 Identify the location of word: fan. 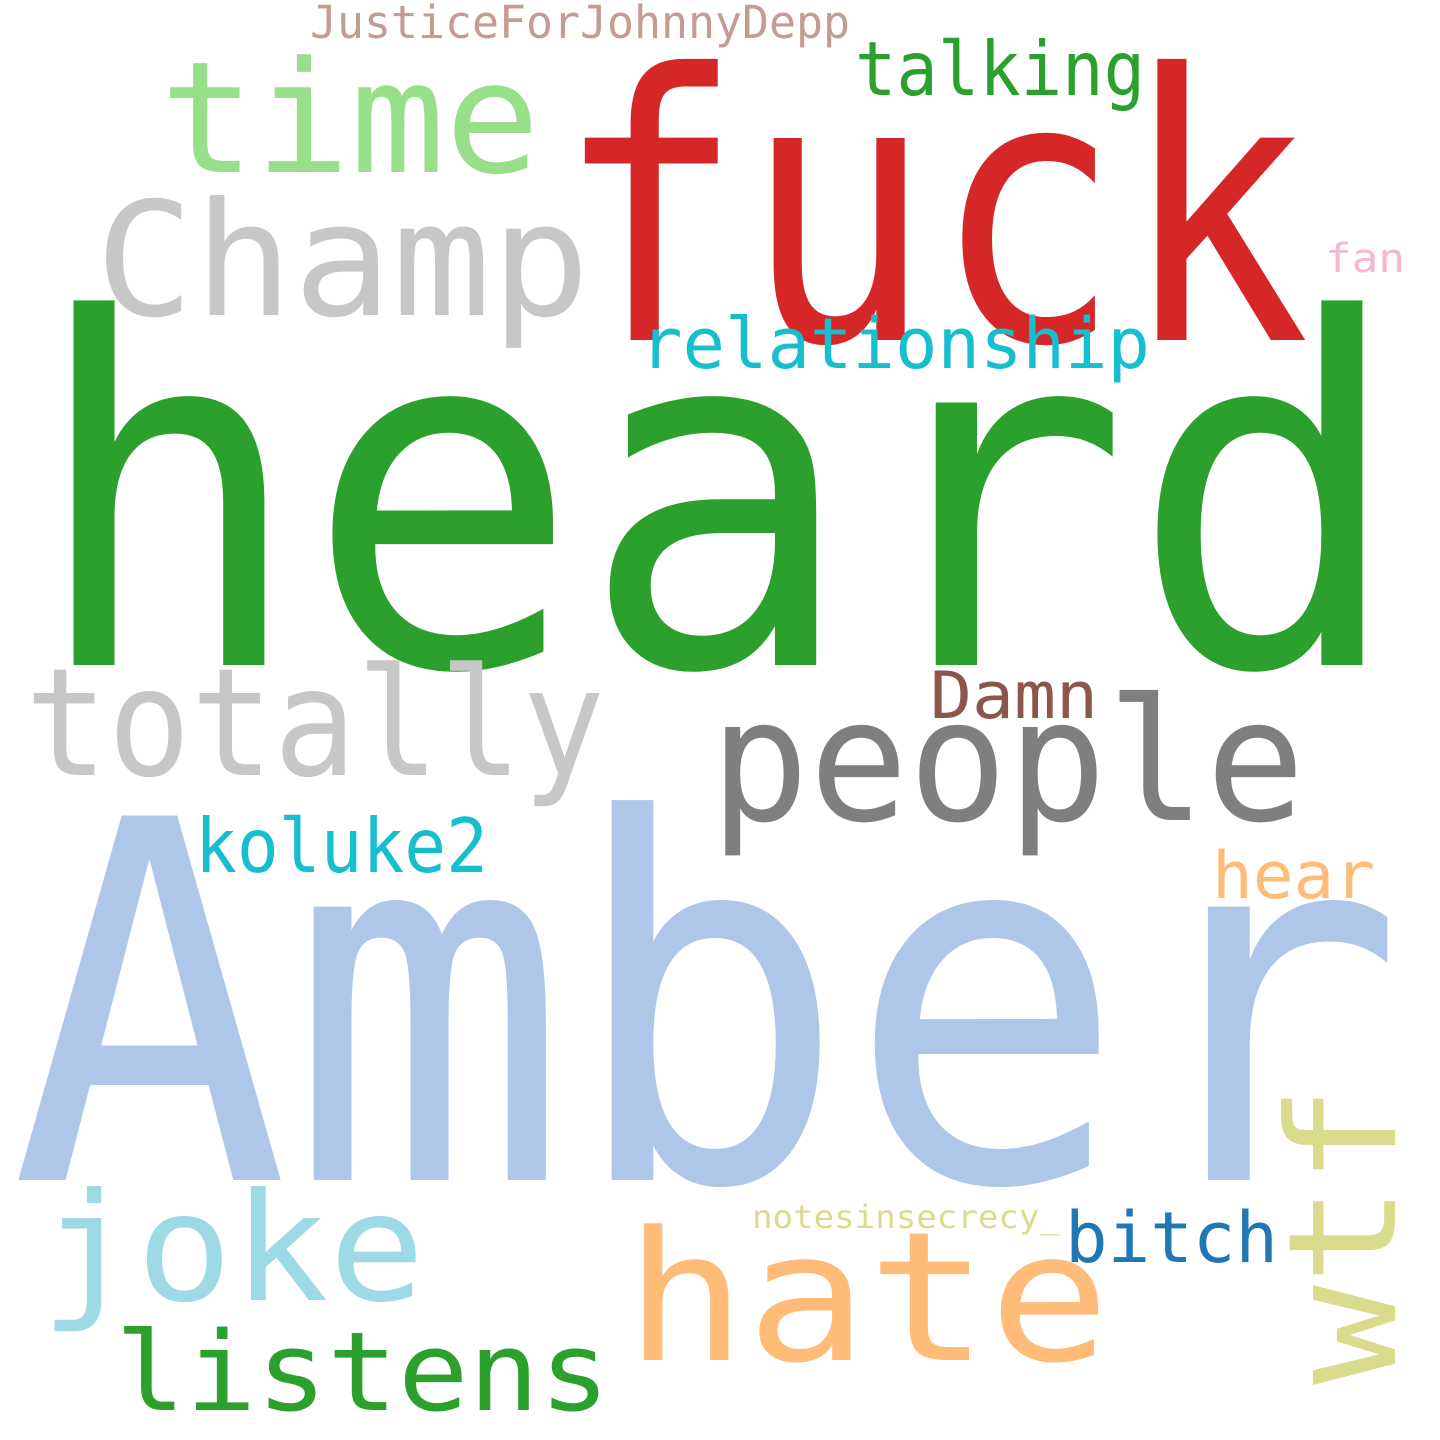
(1365, 259).